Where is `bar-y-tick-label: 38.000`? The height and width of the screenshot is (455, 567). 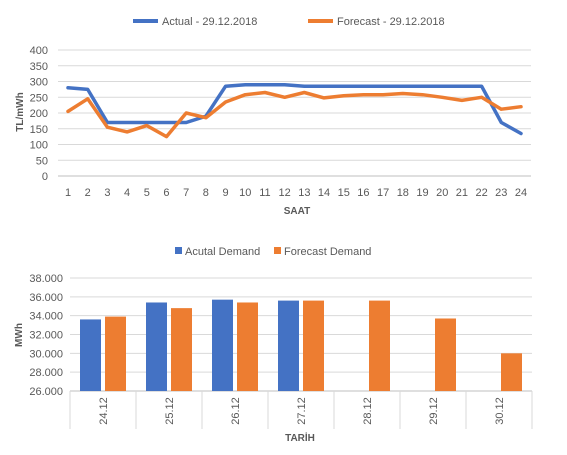 bar-y-tick-label: 38.000 is located at coordinates (46, 279).